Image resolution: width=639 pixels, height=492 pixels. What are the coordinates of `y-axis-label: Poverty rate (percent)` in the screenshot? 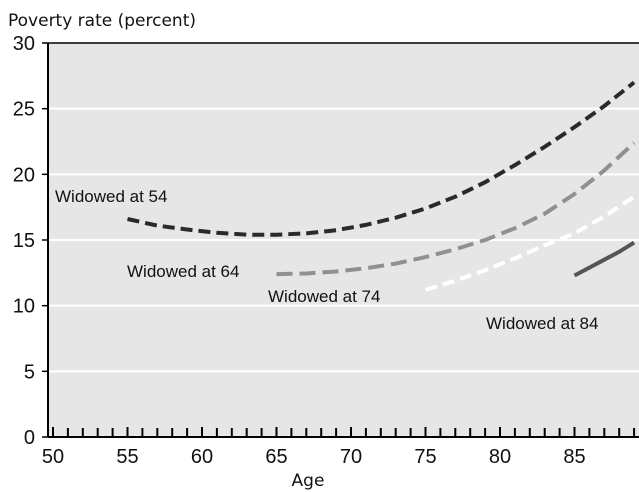 It's located at (102, 21).